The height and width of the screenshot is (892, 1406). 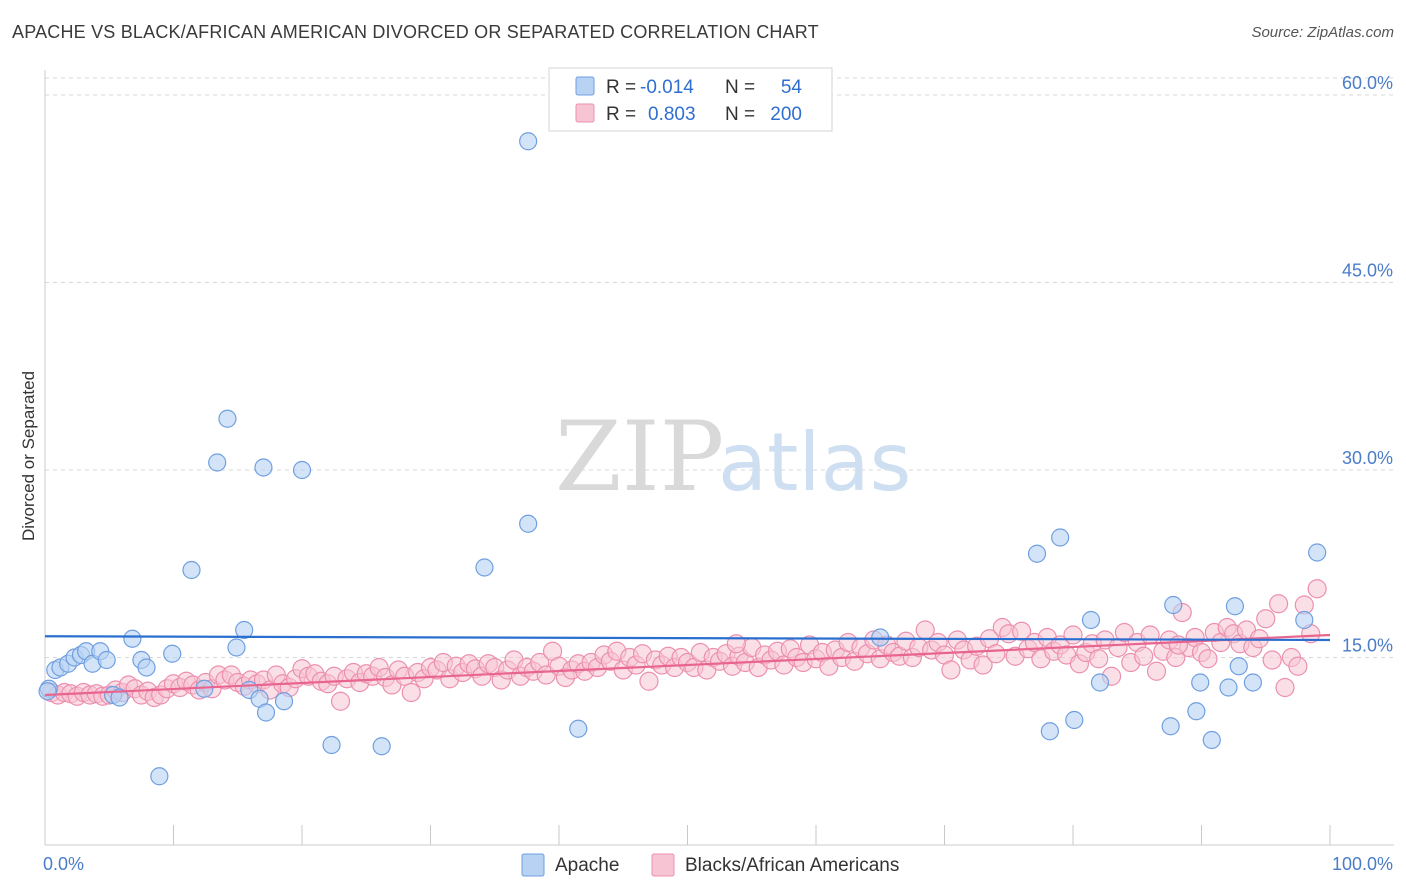 What do you see at coordinates (687, 638) in the screenshot?
I see `trendline-apache` at bounding box center [687, 638].